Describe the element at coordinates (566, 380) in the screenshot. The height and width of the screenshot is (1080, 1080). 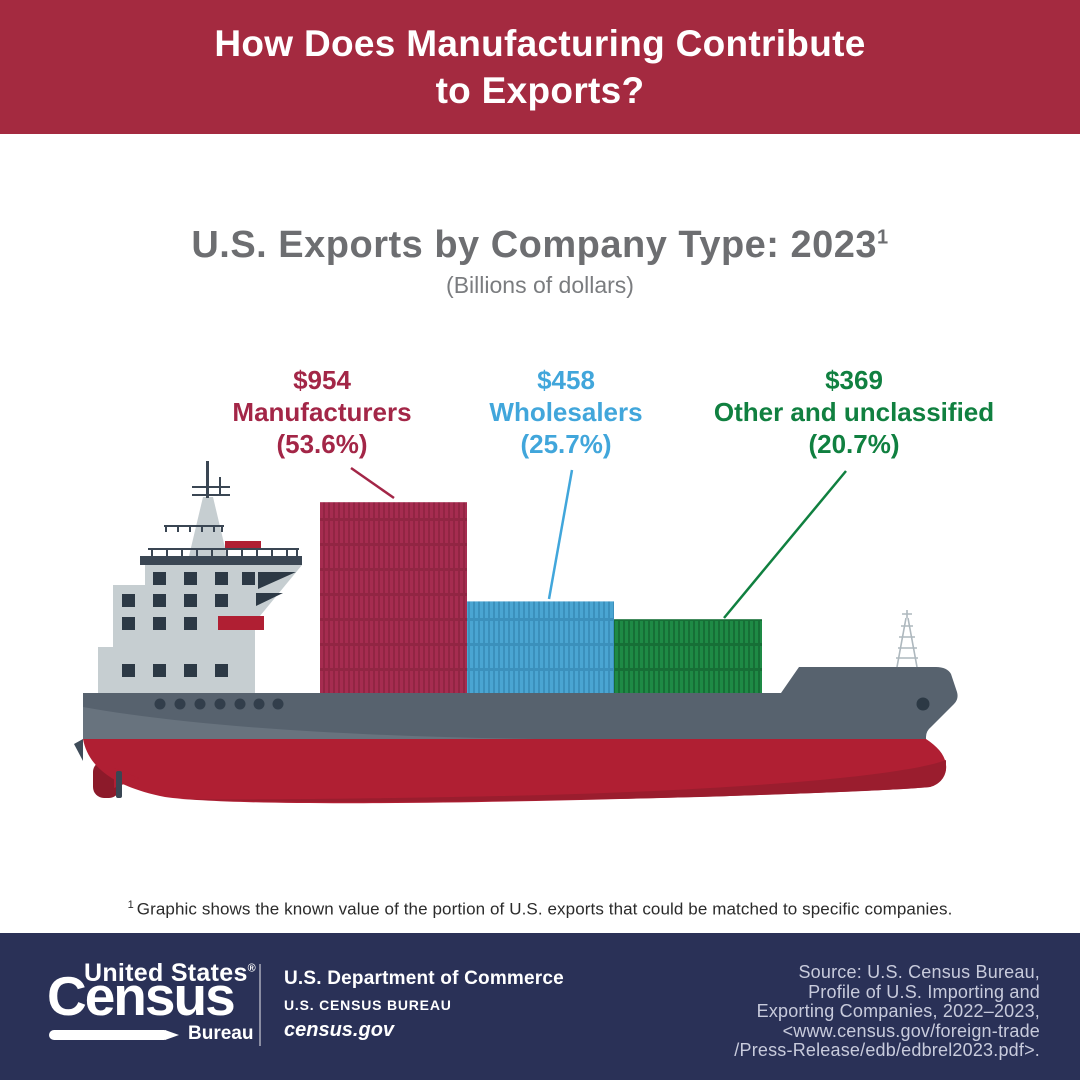
I see `label-value: $458` at that location.